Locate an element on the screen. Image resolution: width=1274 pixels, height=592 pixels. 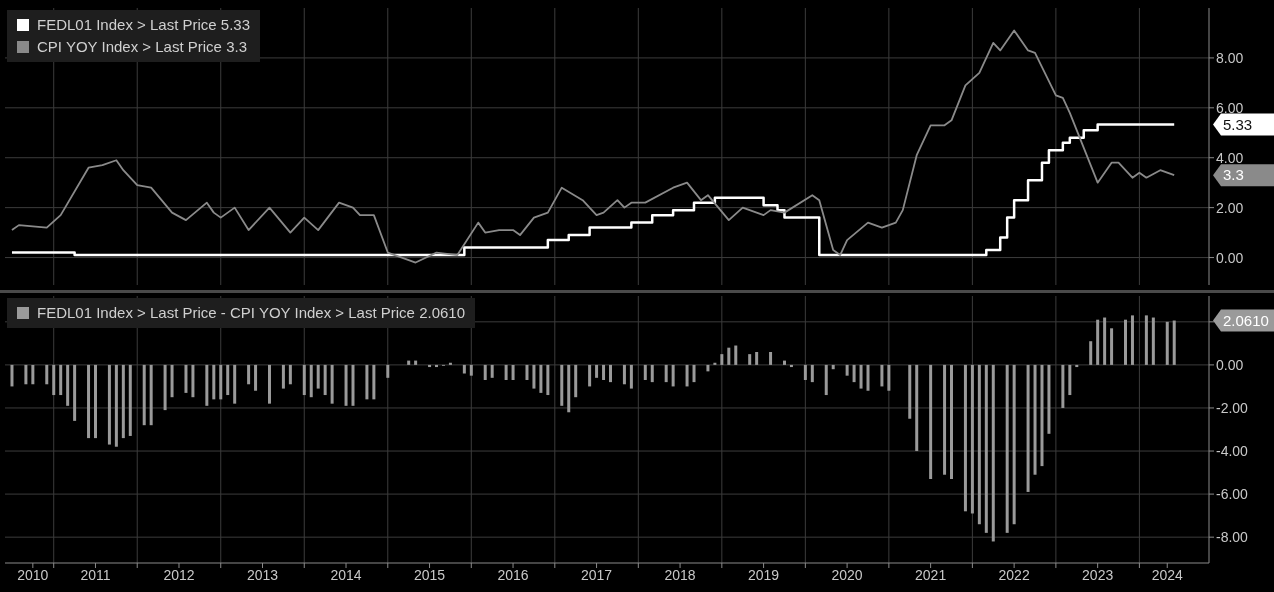
x-tick-label: 2014 is located at coordinates (346, 574).